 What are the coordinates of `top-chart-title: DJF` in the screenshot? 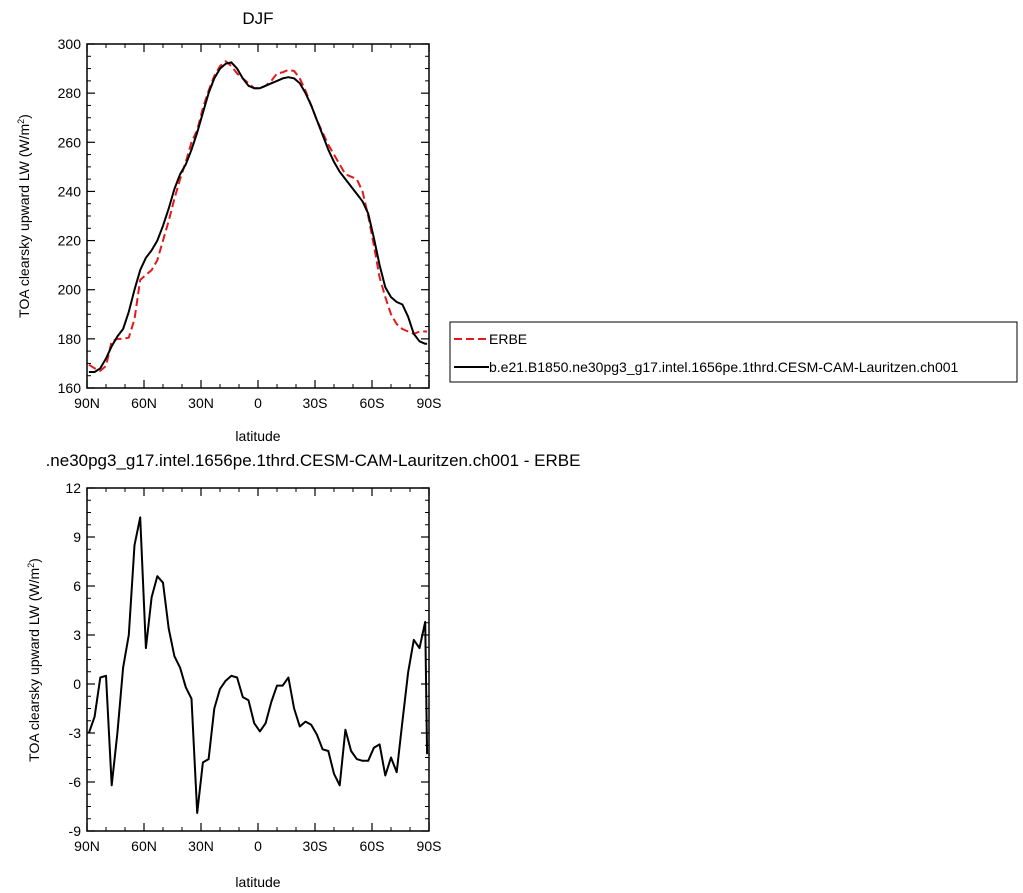 It's located at (257, 18).